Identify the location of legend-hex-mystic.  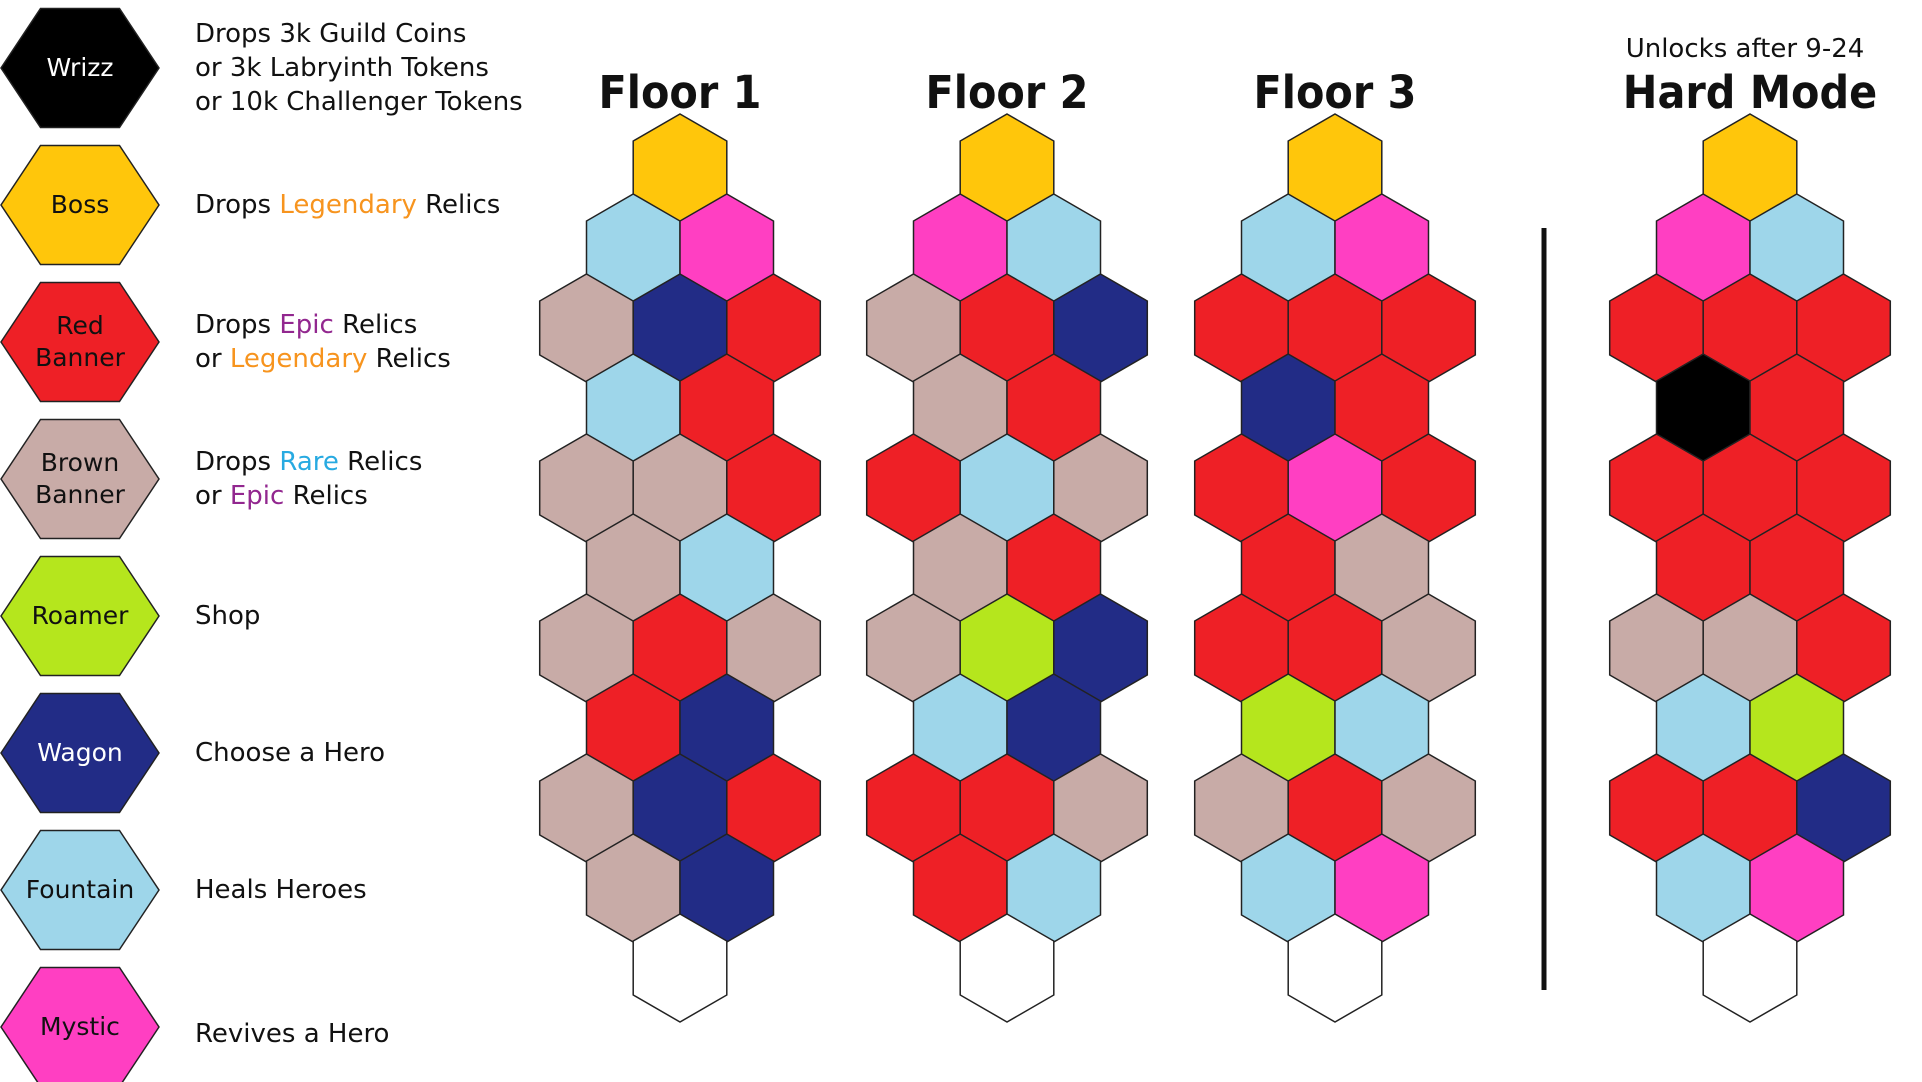
(80, 1024).